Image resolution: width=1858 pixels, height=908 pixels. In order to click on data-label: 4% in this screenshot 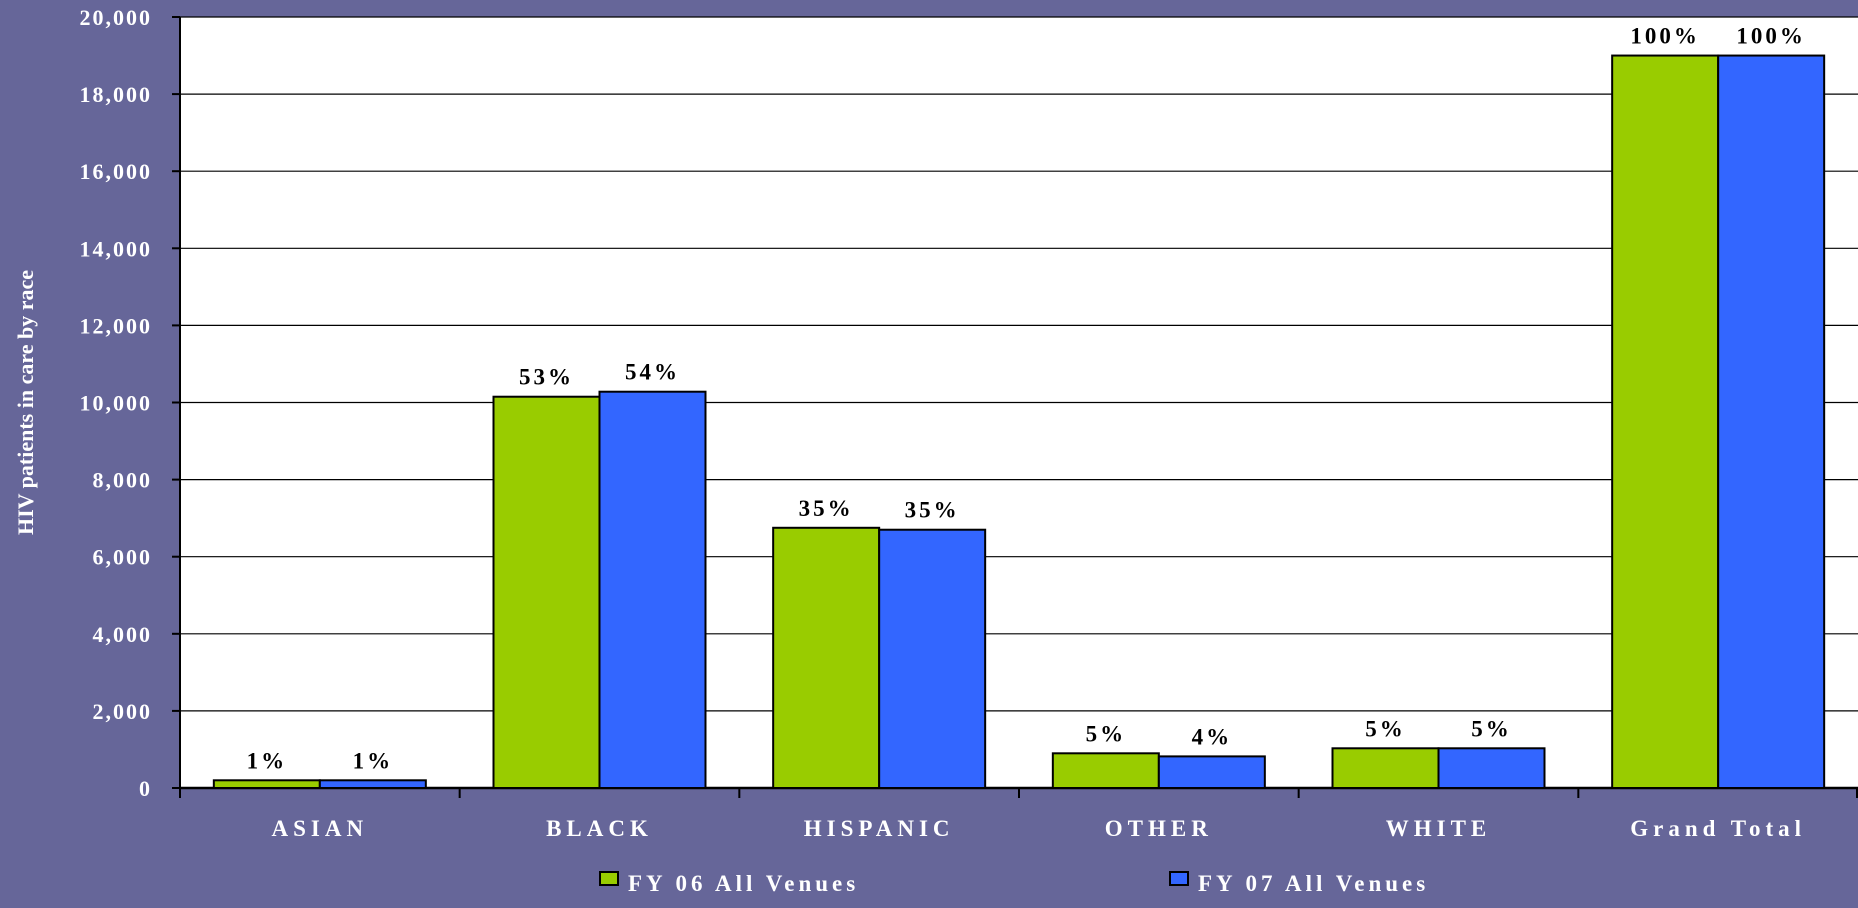, I will do `click(1212, 736)`.